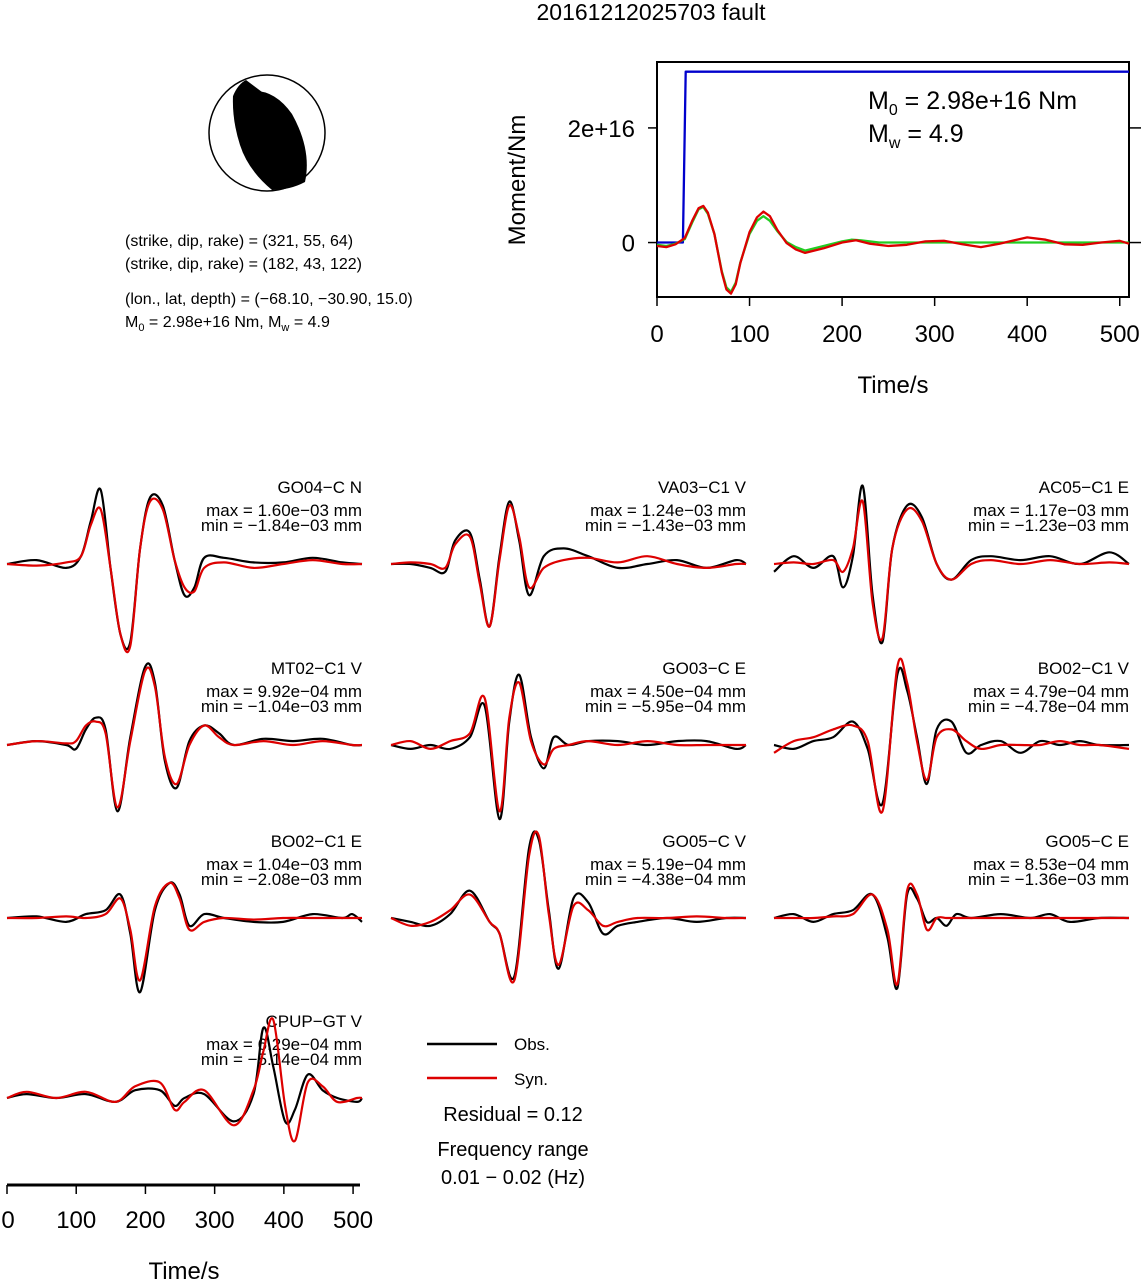 Image resolution: width=1143 pixels, height=1281 pixels. Describe the element at coordinates (652, 12) in the screenshot. I see `page-title: 20161212025703 fault` at that location.